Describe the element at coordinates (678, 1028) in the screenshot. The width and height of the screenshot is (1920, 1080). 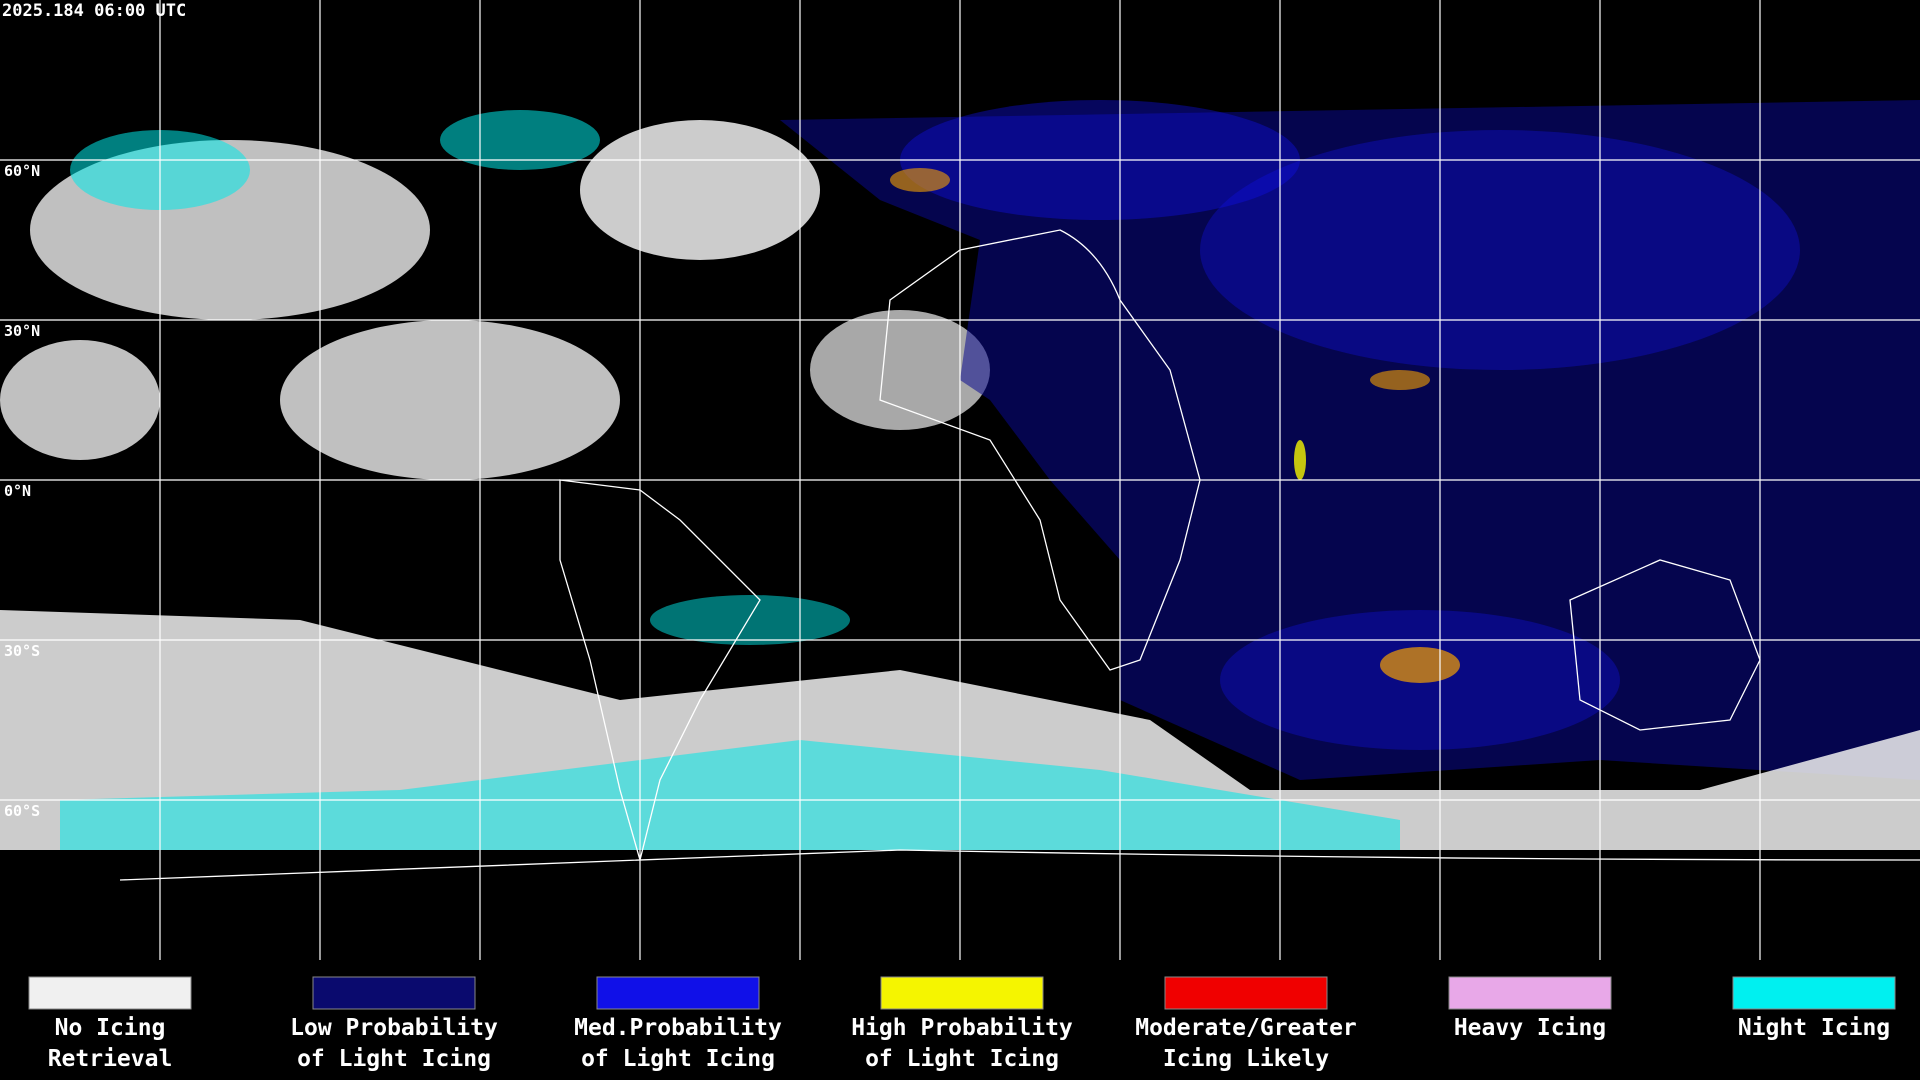
I see `legend-label: Med.Probability` at that location.